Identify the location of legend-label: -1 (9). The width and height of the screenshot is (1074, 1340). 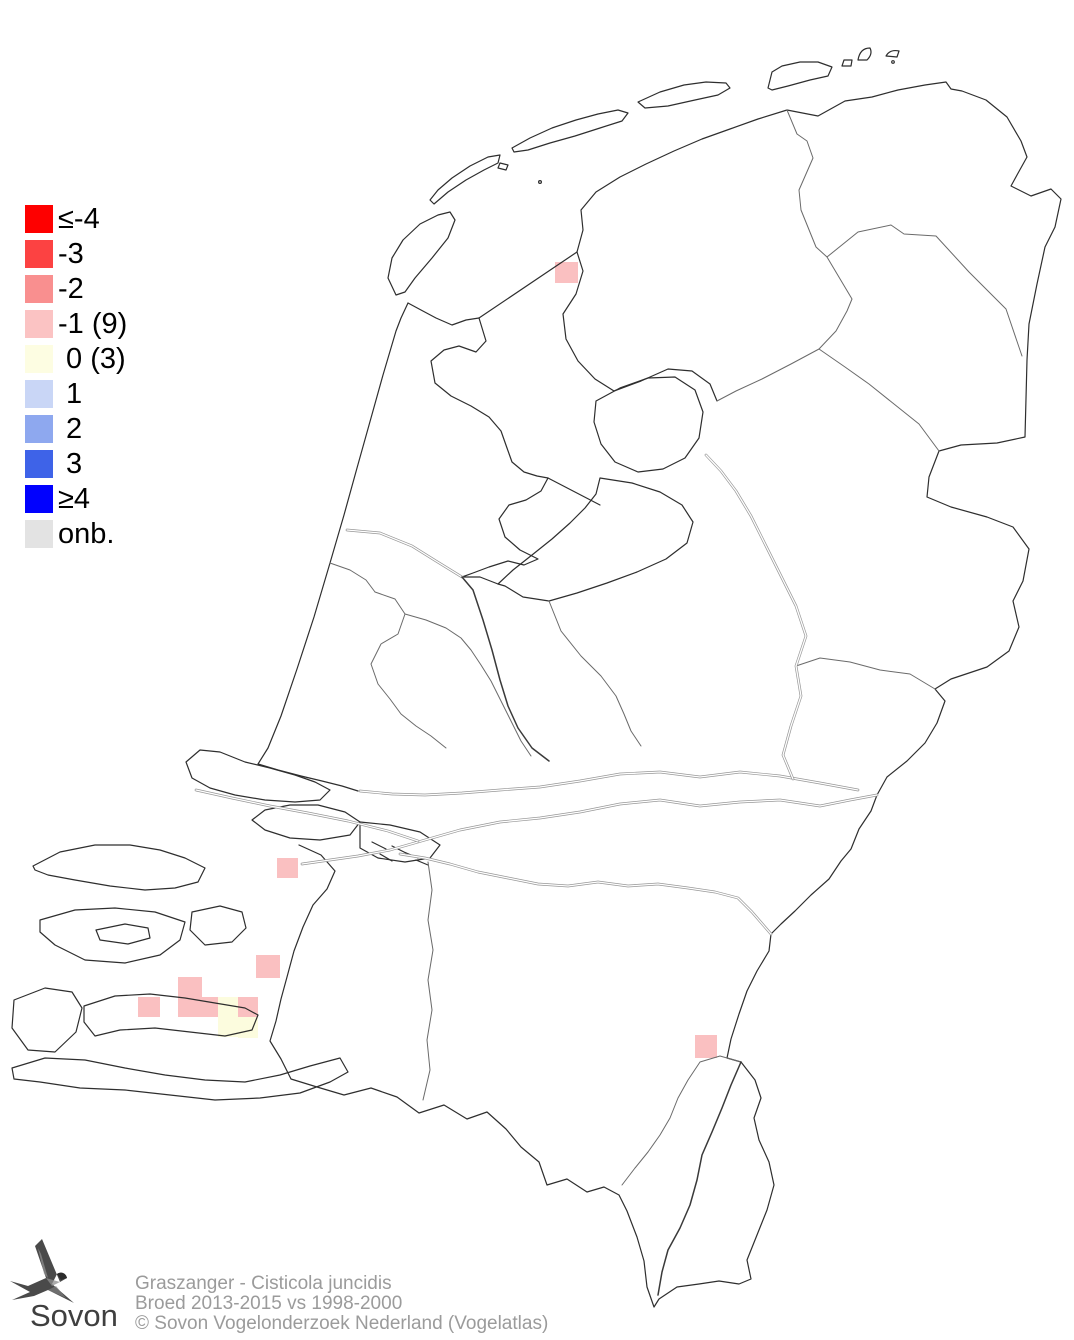
(93, 324).